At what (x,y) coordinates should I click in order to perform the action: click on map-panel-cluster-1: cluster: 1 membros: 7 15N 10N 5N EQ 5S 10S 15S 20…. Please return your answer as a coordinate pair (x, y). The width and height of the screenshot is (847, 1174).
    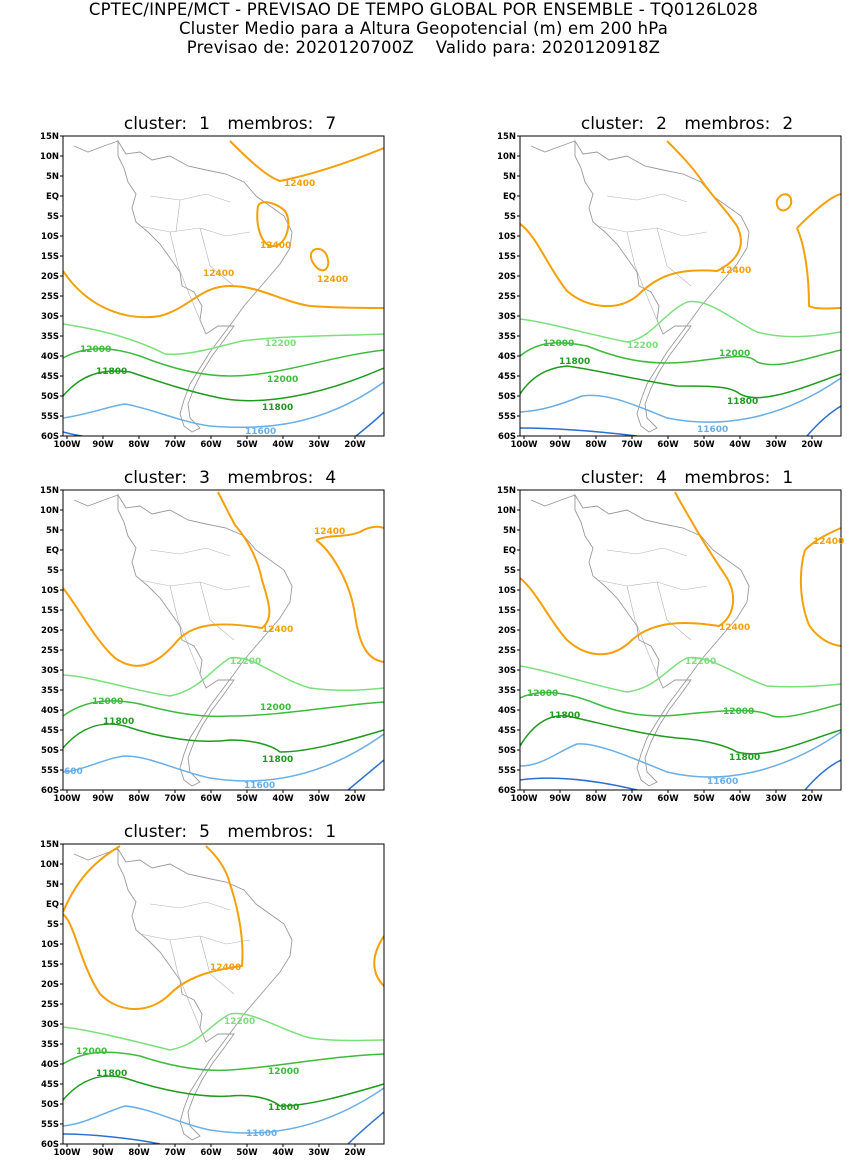
    Looking at the image, I should click on (230, 289).